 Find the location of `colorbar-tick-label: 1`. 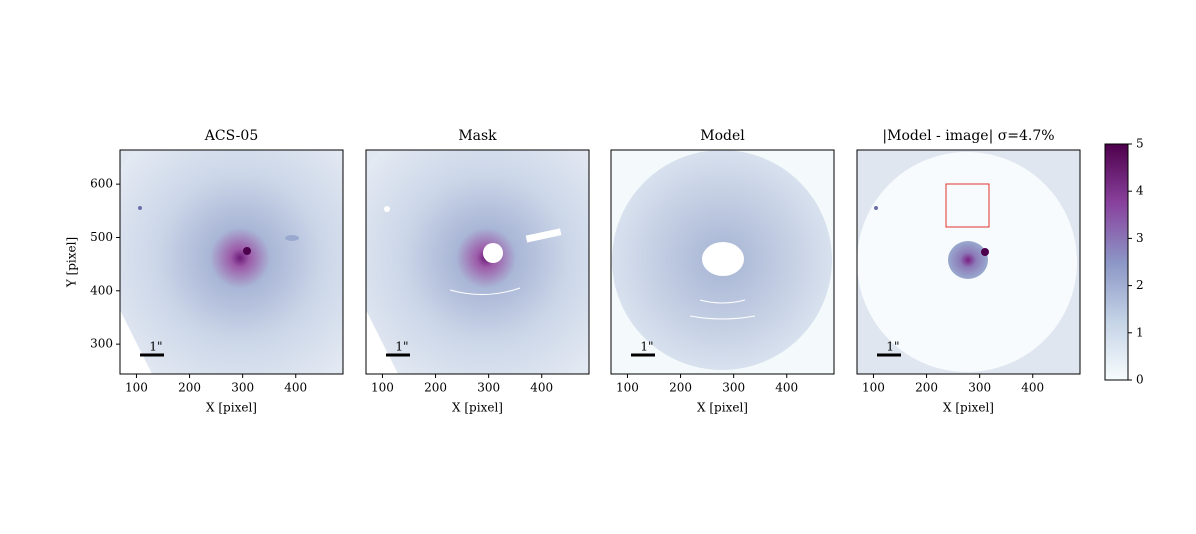

colorbar-tick-label: 1 is located at coordinates (1140, 332).